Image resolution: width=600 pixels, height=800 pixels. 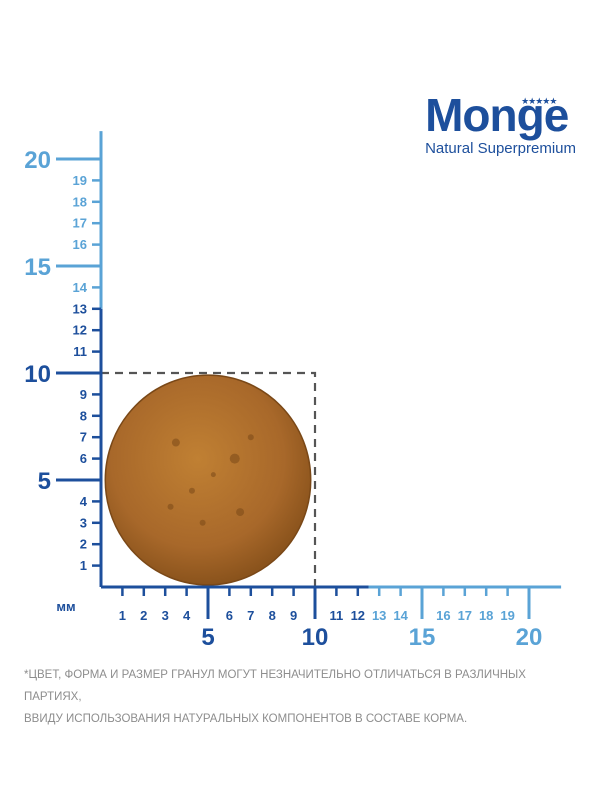 What do you see at coordinates (37, 267) in the screenshot?
I see `y-major-label: 15` at bounding box center [37, 267].